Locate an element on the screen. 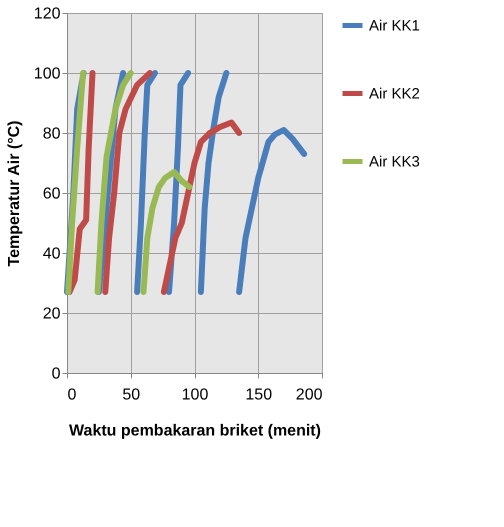 The height and width of the screenshot is (527, 504). legend-label: Air KK1 is located at coordinates (394, 26).